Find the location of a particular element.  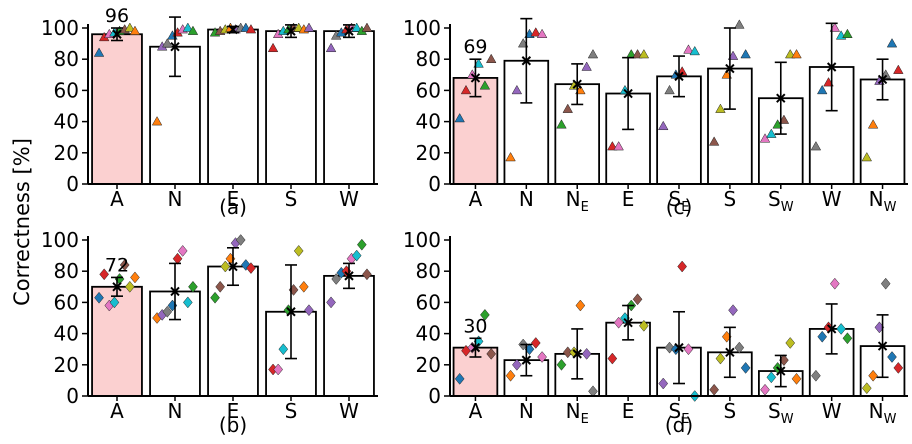

value-annotation: 96 is located at coordinates (117, 16).